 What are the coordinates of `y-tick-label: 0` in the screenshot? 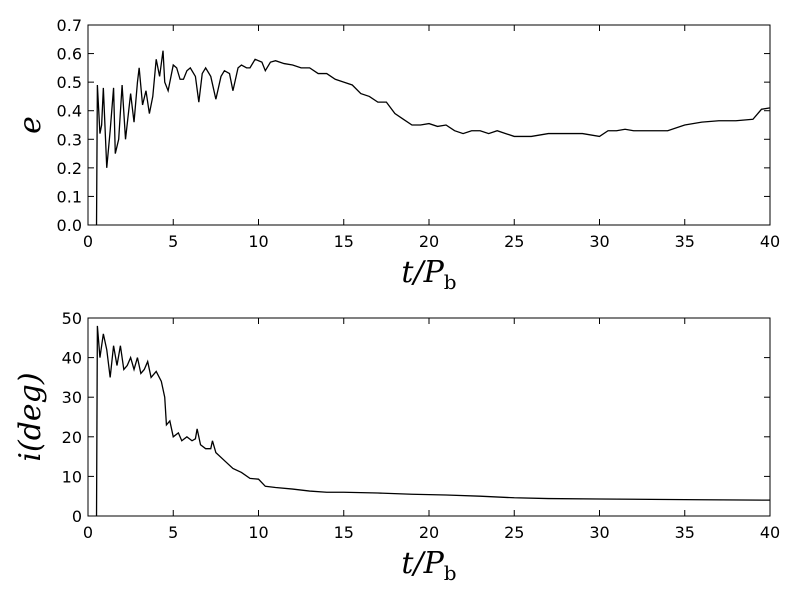 It's located at (77, 516).